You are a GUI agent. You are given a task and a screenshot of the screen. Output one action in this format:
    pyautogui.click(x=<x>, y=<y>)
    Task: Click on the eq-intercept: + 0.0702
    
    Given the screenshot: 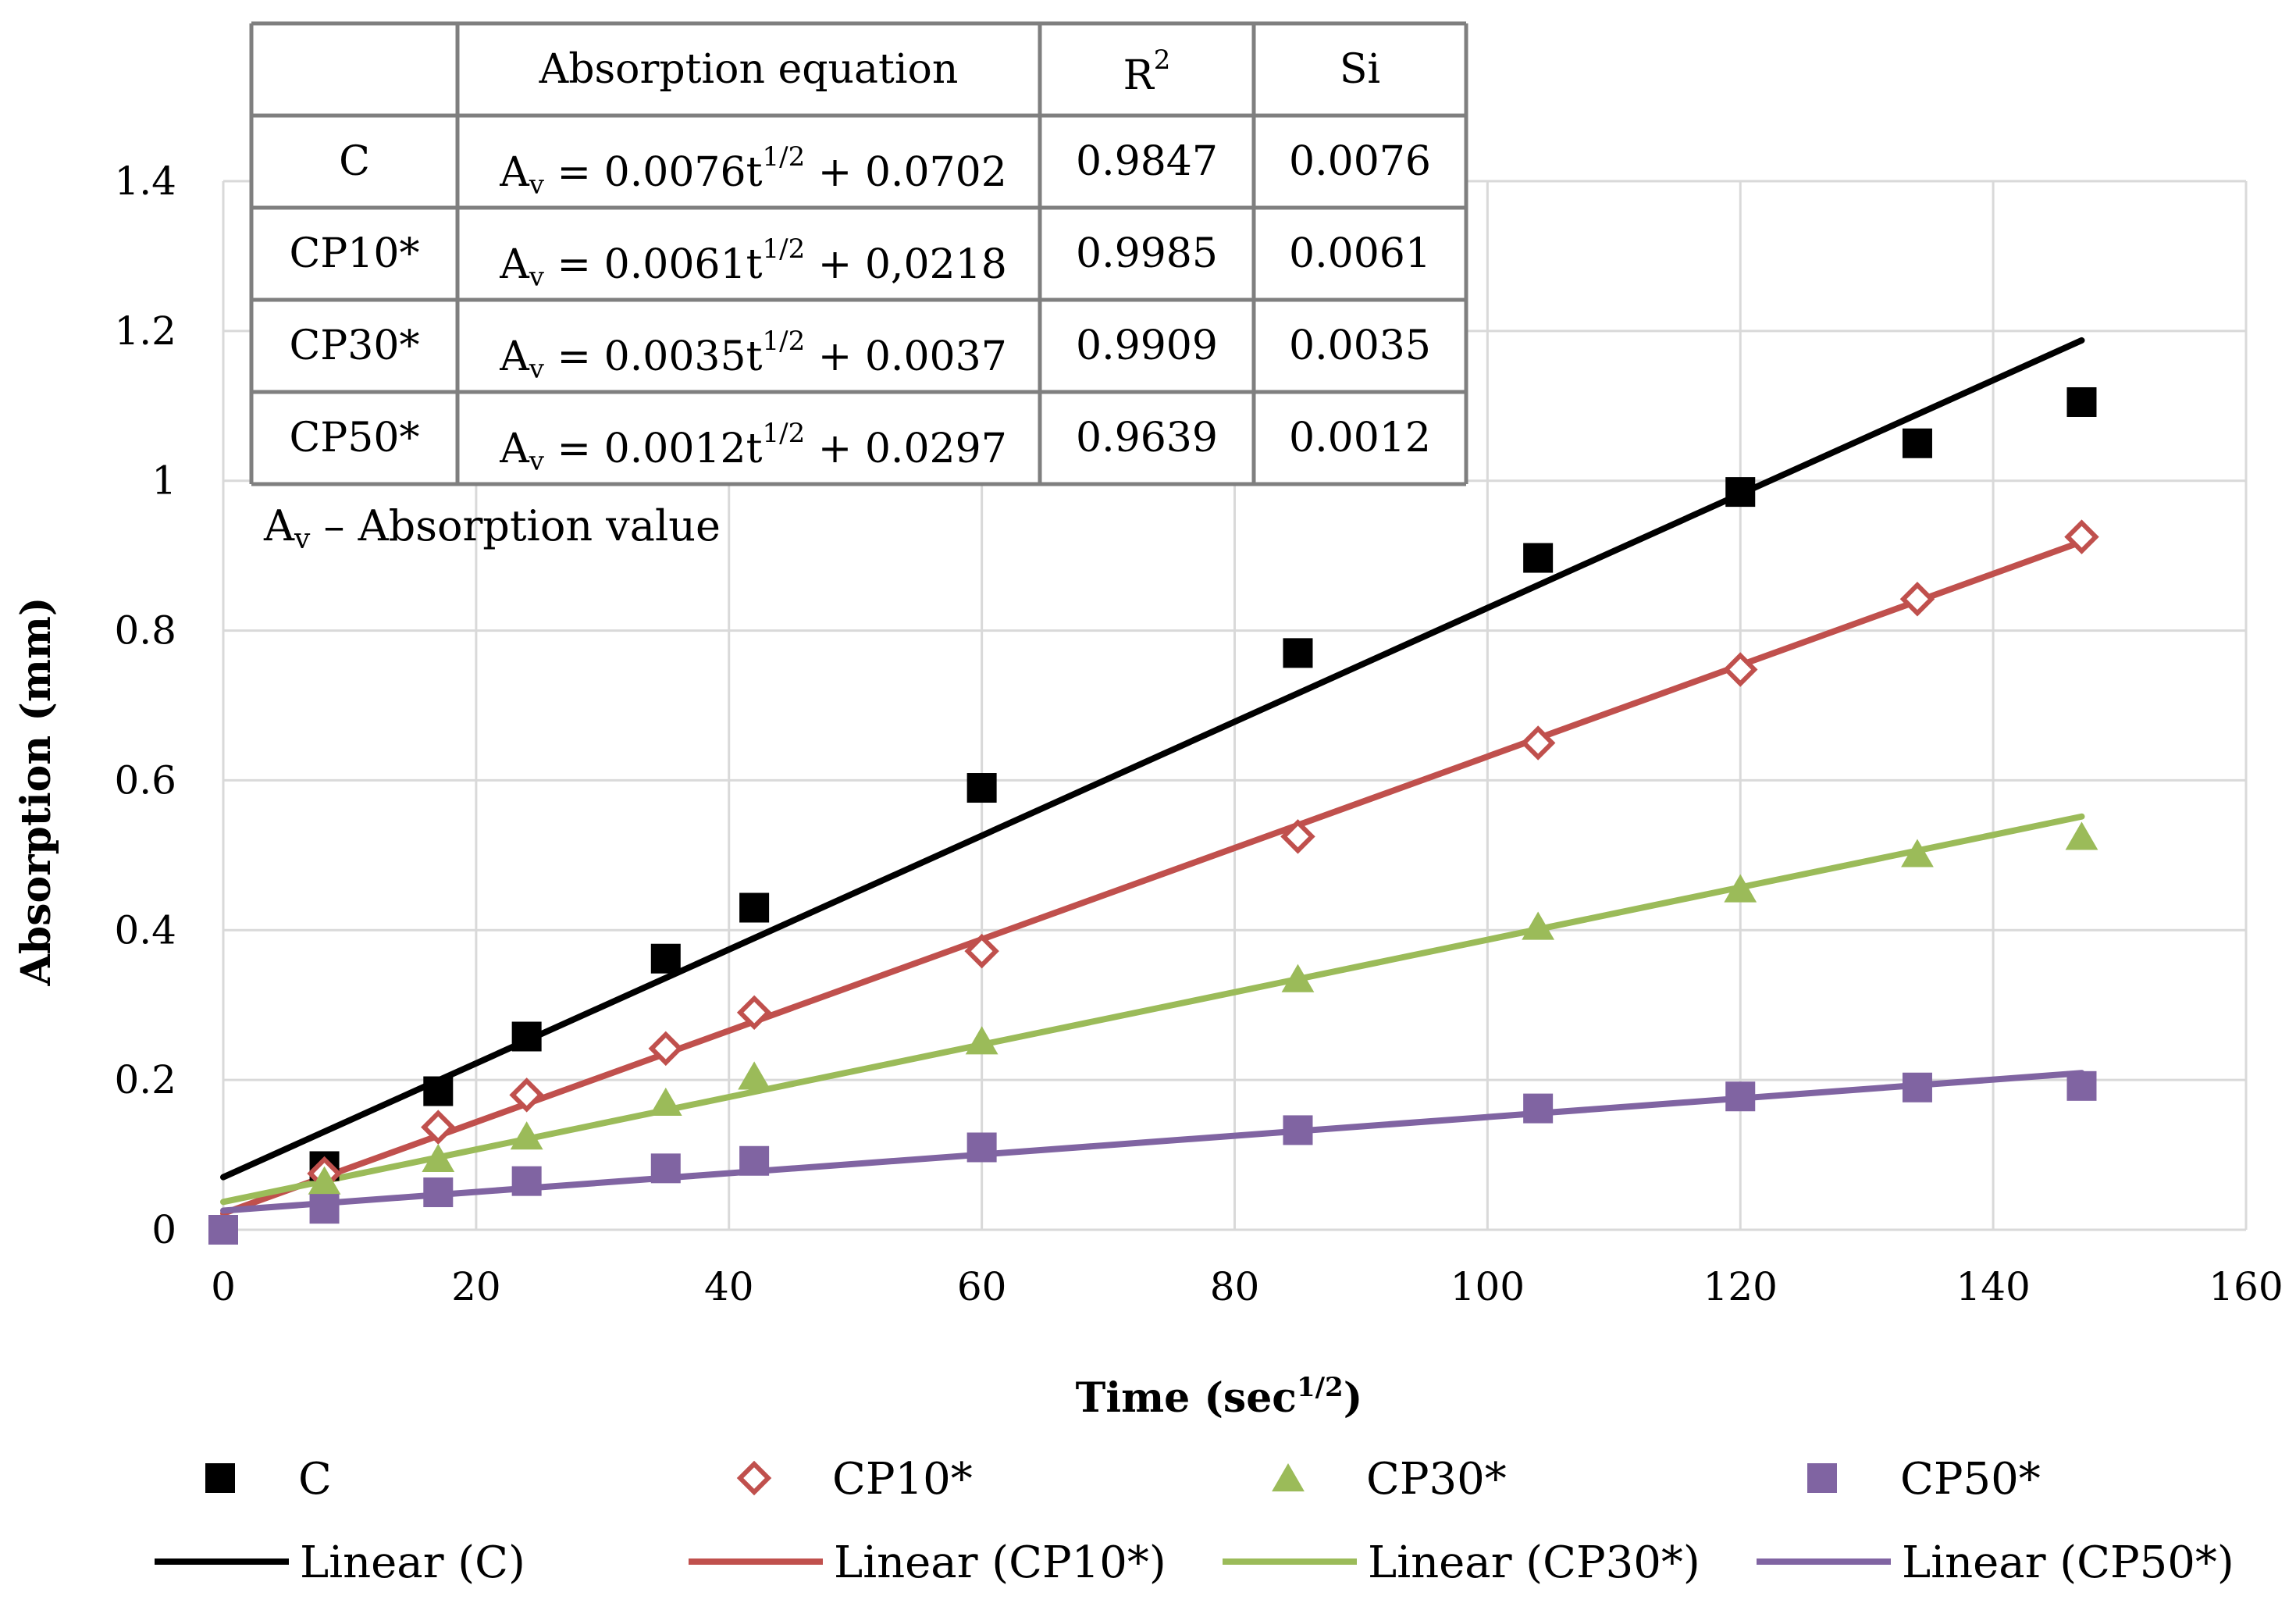 What is the action you would take?
    pyautogui.click(x=906, y=173)
    